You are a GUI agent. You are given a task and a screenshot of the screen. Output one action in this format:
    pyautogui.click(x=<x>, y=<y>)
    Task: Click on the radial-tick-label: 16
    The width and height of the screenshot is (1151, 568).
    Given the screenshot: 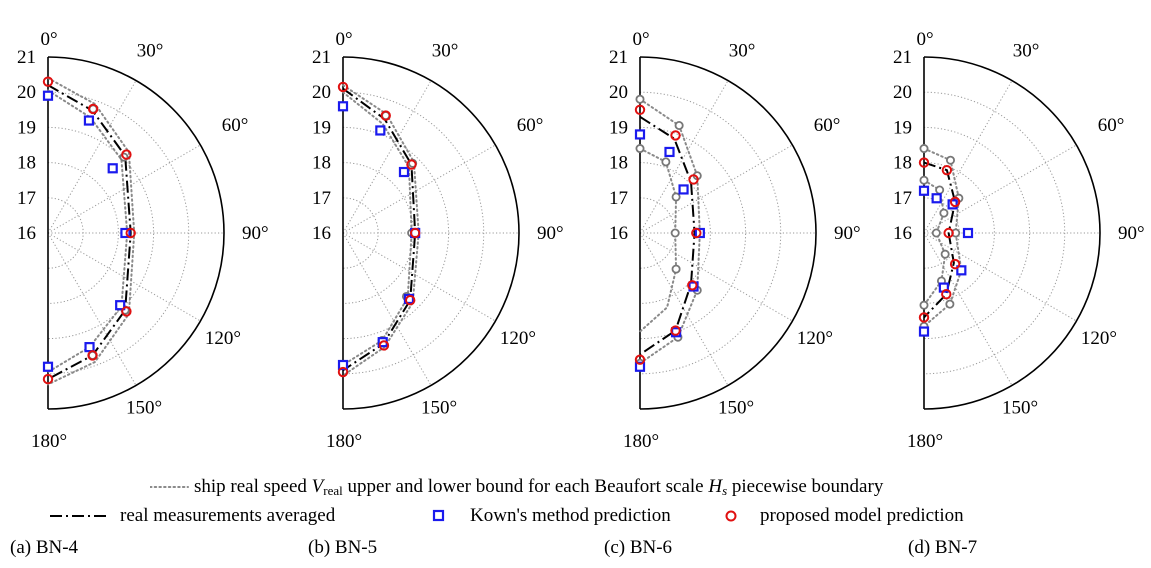 What is the action you would take?
    pyautogui.click(x=902, y=233)
    